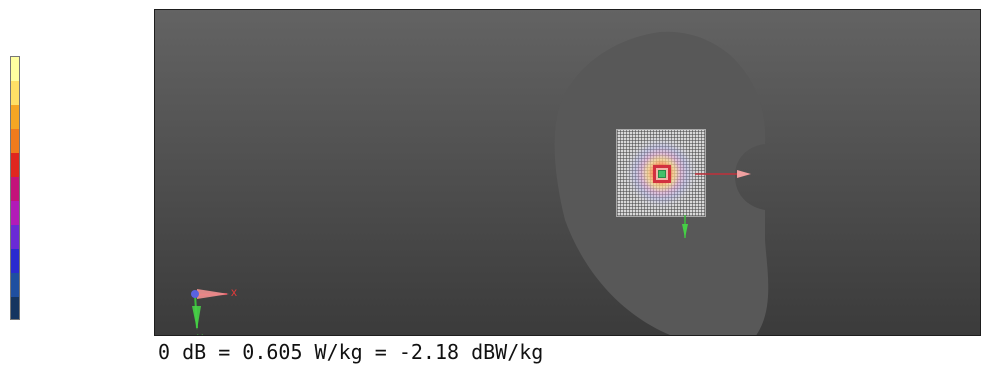  What do you see at coordinates (234, 292) in the screenshot?
I see `axis-label-x: x` at bounding box center [234, 292].